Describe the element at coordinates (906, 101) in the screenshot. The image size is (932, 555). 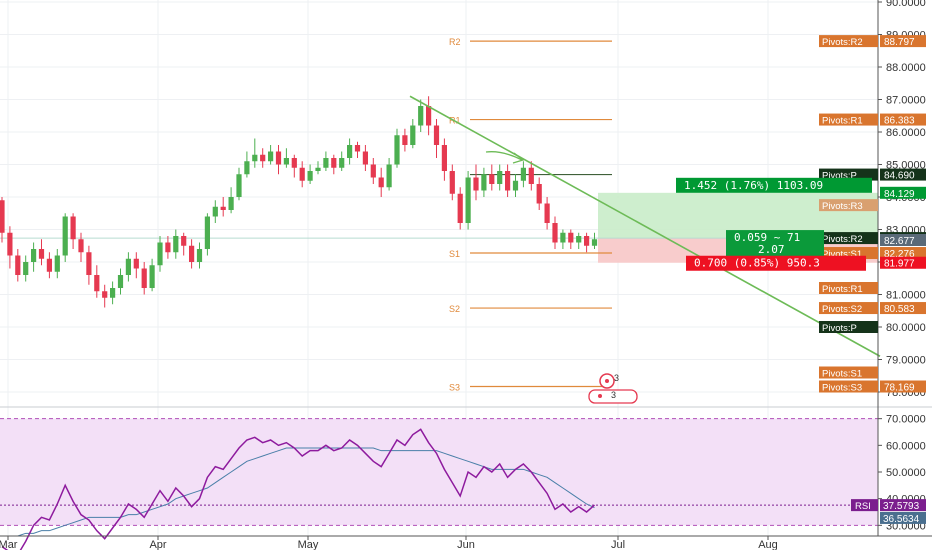
I see `price-tick-label: 87.0000` at that location.